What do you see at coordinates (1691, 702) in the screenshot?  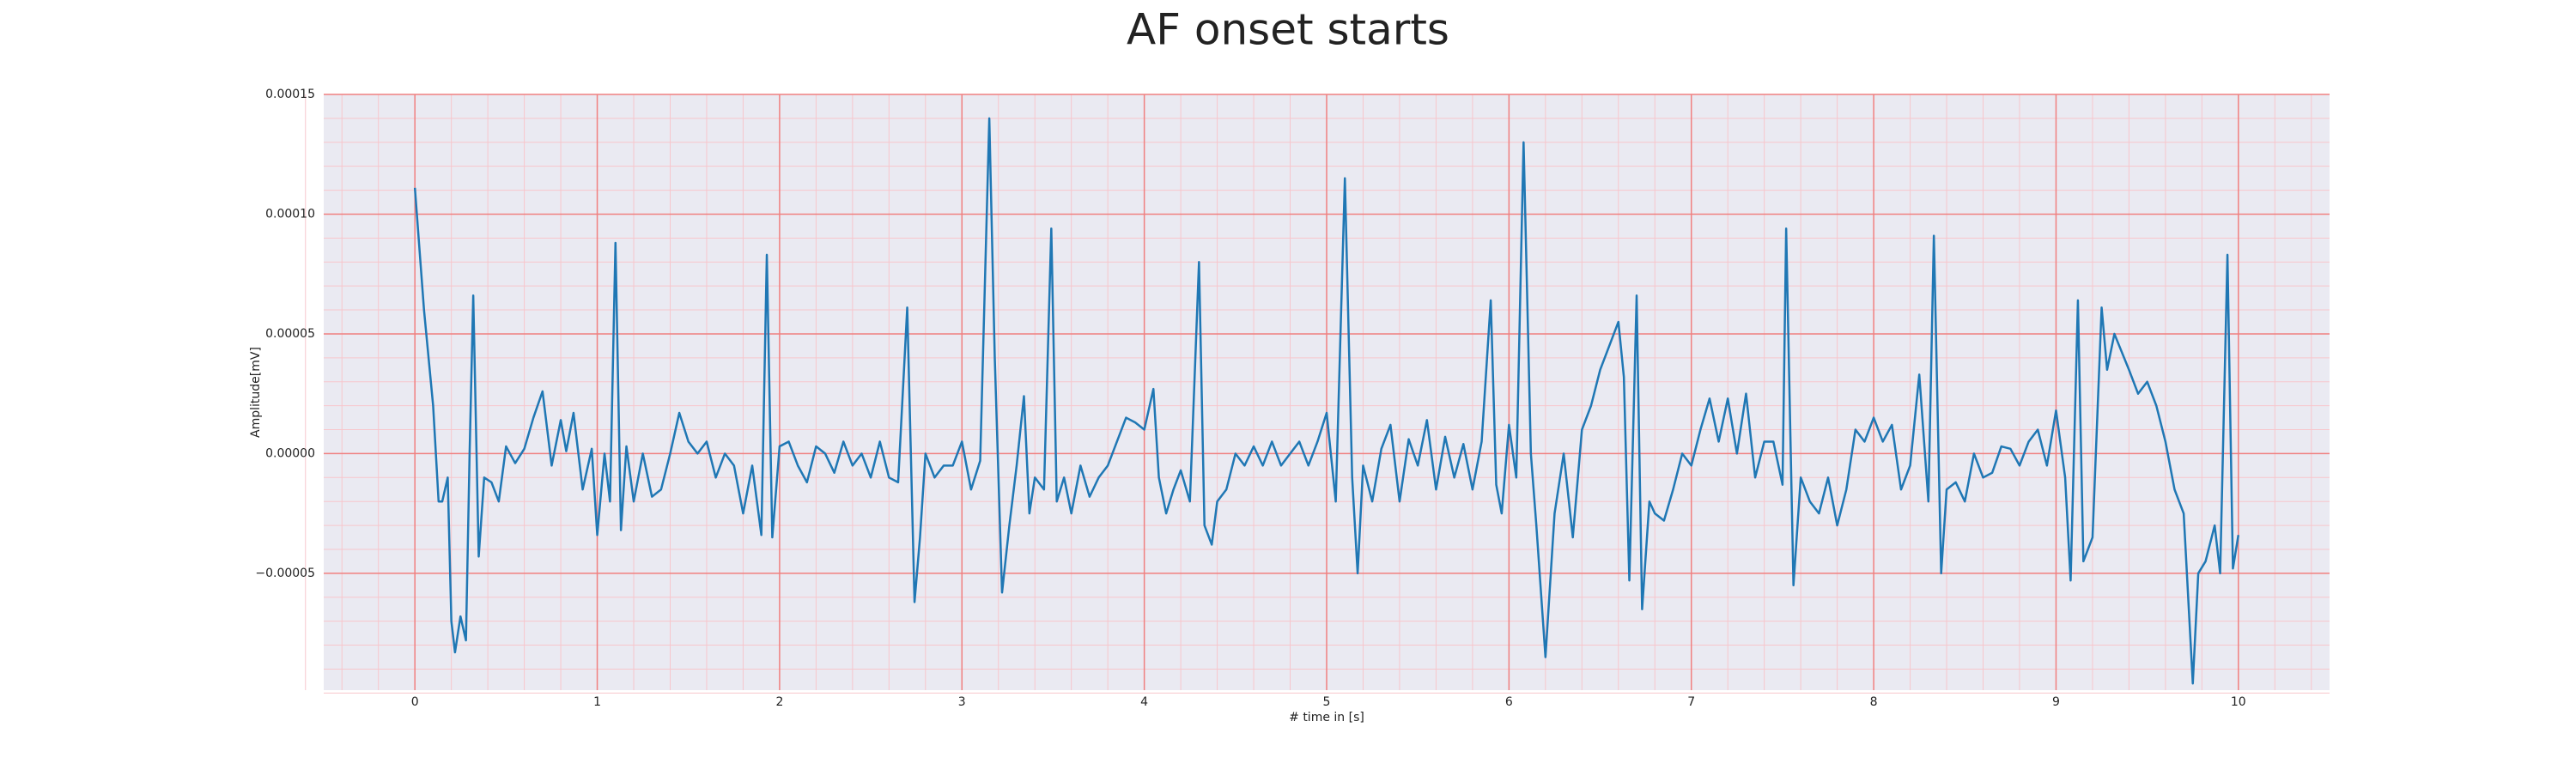 I see `x-tick-label: 7` at bounding box center [1691, 702].